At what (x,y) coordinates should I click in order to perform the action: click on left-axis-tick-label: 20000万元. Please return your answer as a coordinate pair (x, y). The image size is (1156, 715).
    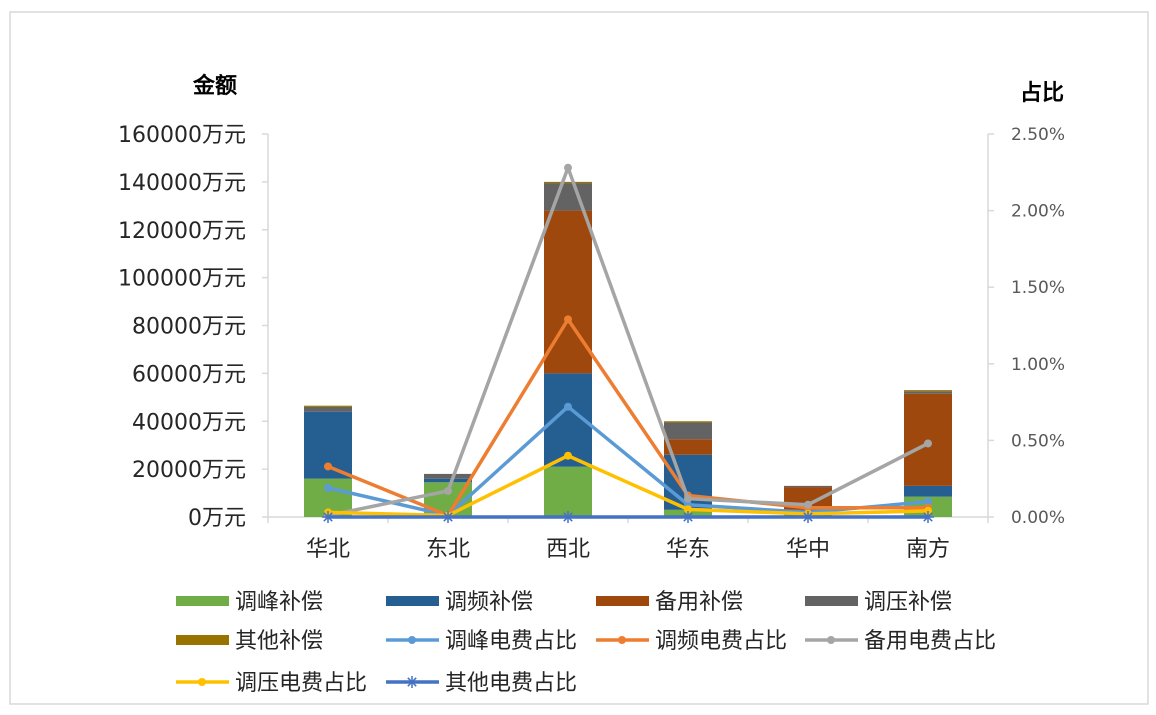
    Looking at the image, I should click on (189, 470).